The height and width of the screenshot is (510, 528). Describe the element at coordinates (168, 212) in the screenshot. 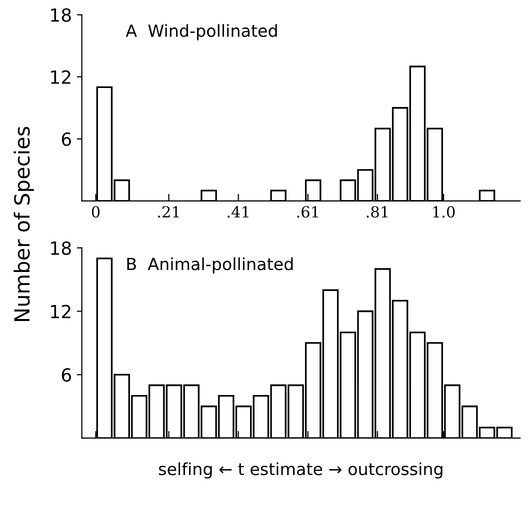

I see `x-tick-label: .21` at that location.